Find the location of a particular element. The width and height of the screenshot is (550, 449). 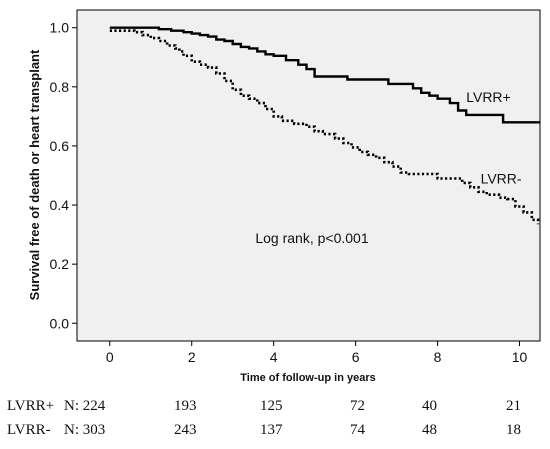

x-axis: 0 2 4 6 8 10 is located at coordinates (317, 353).